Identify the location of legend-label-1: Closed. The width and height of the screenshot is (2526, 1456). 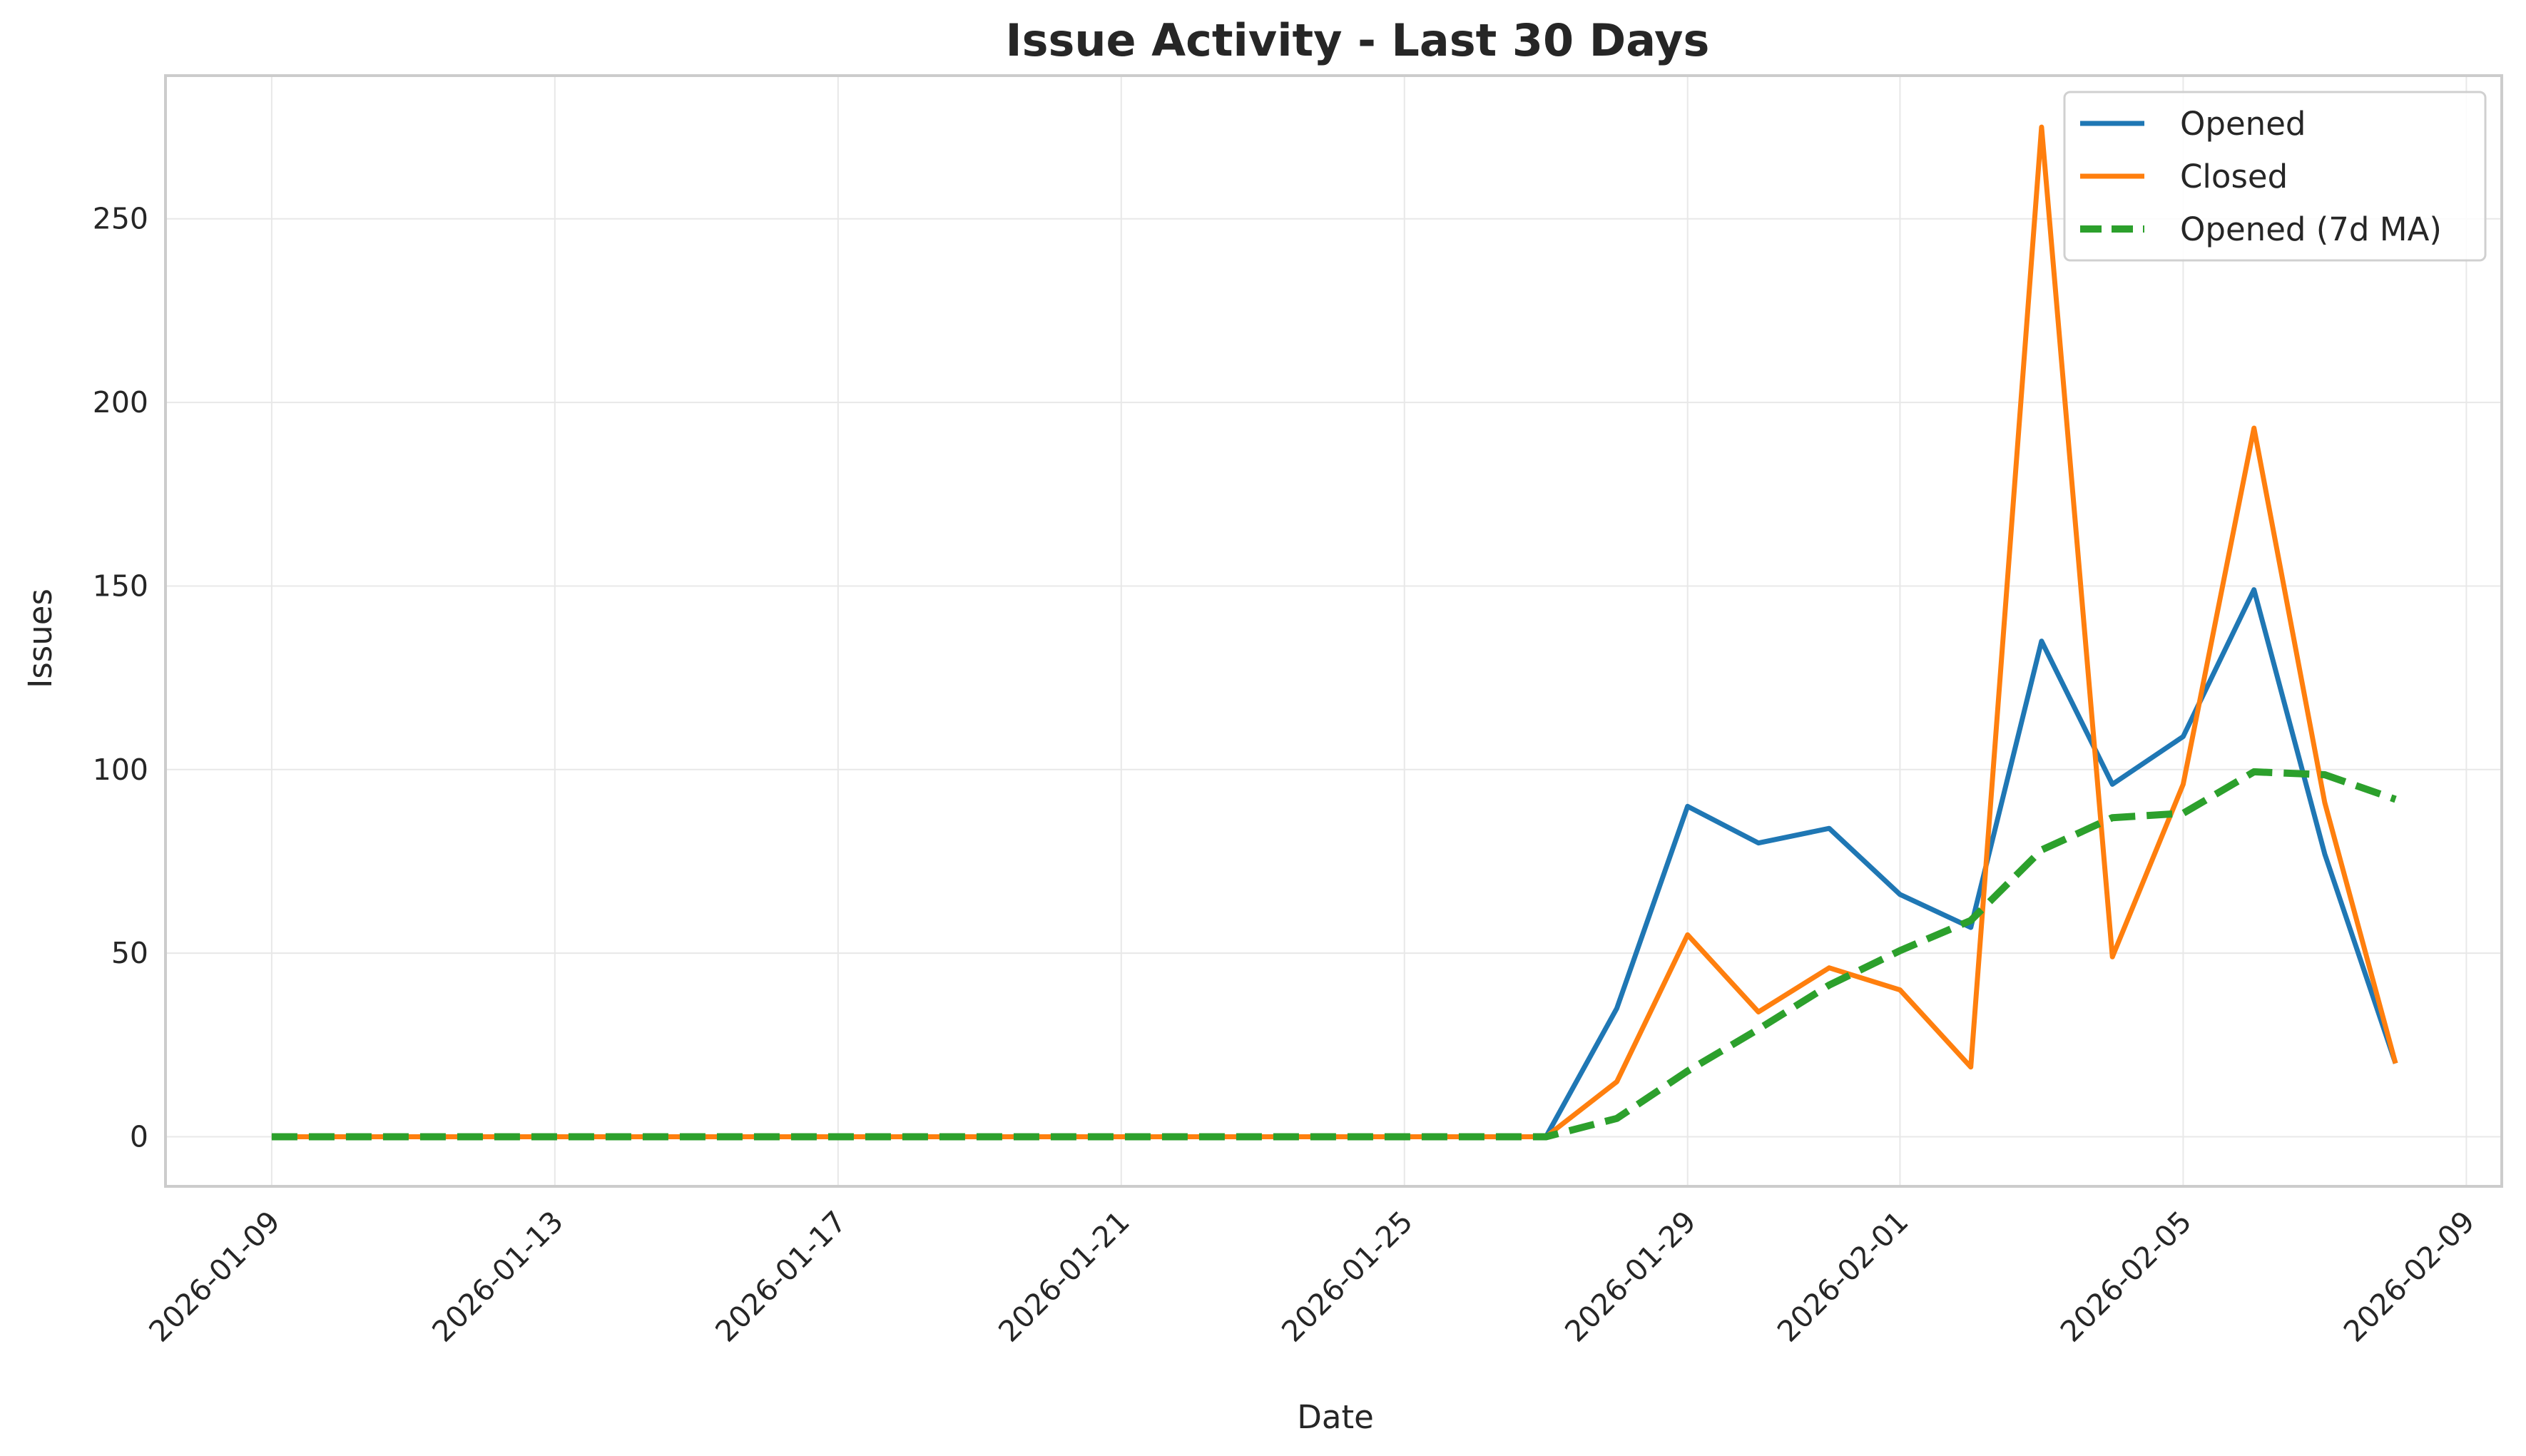
(2234, 176).